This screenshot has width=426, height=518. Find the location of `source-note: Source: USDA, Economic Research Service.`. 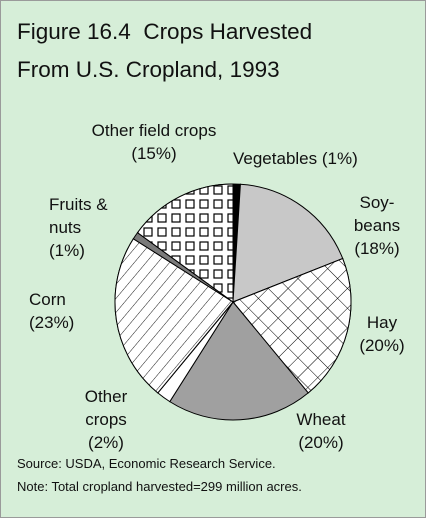

source-note: Source: USDA, Economic Research Service. is located at coordinates (146, 463).